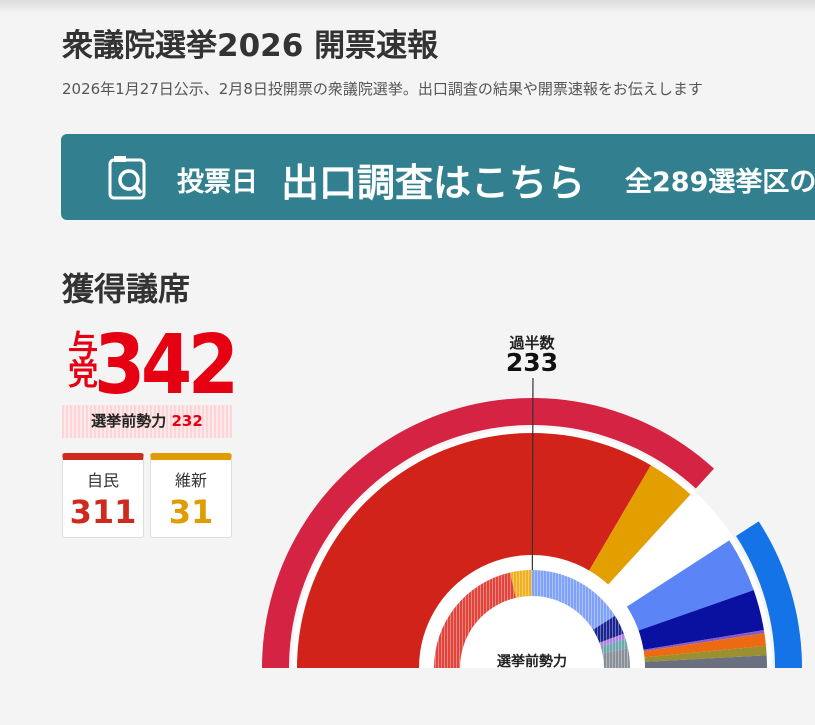 This screenshot has height=725, width=815. Describe the element at coordinates (102, 480) in the screenshot. I see `party-name: 自民` at that location.